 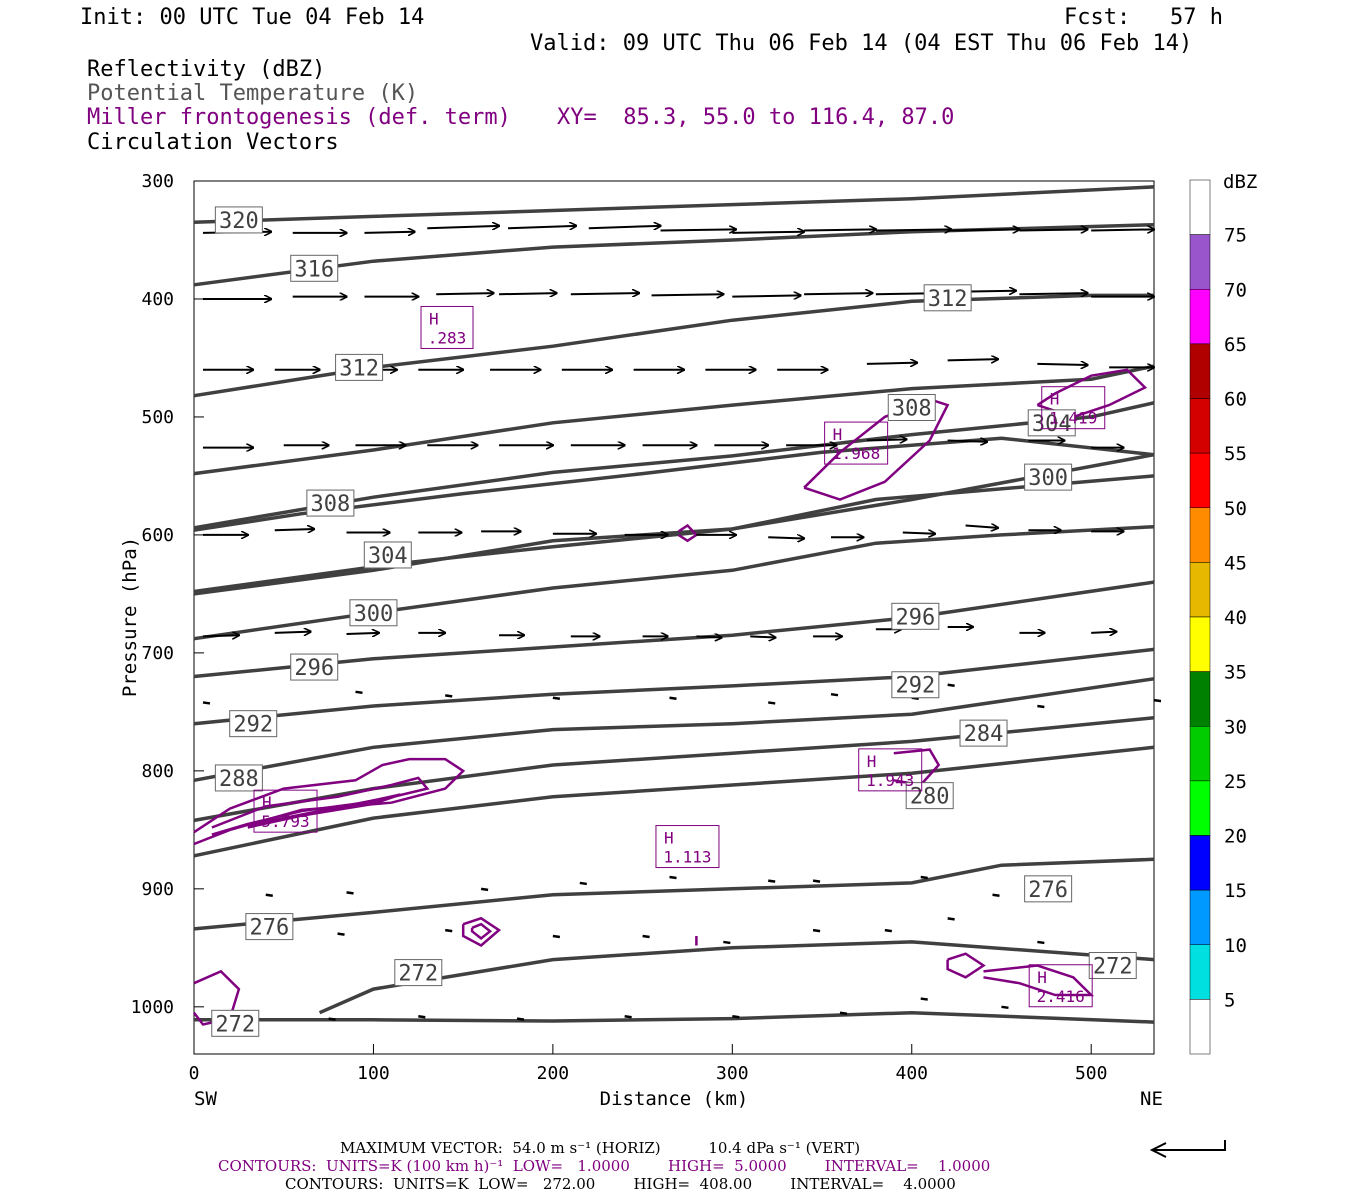 What do you see at coordinates (314, 269) in the screenshot?
I see `theta-contour-label: 316` at bounding box center [314, 269].